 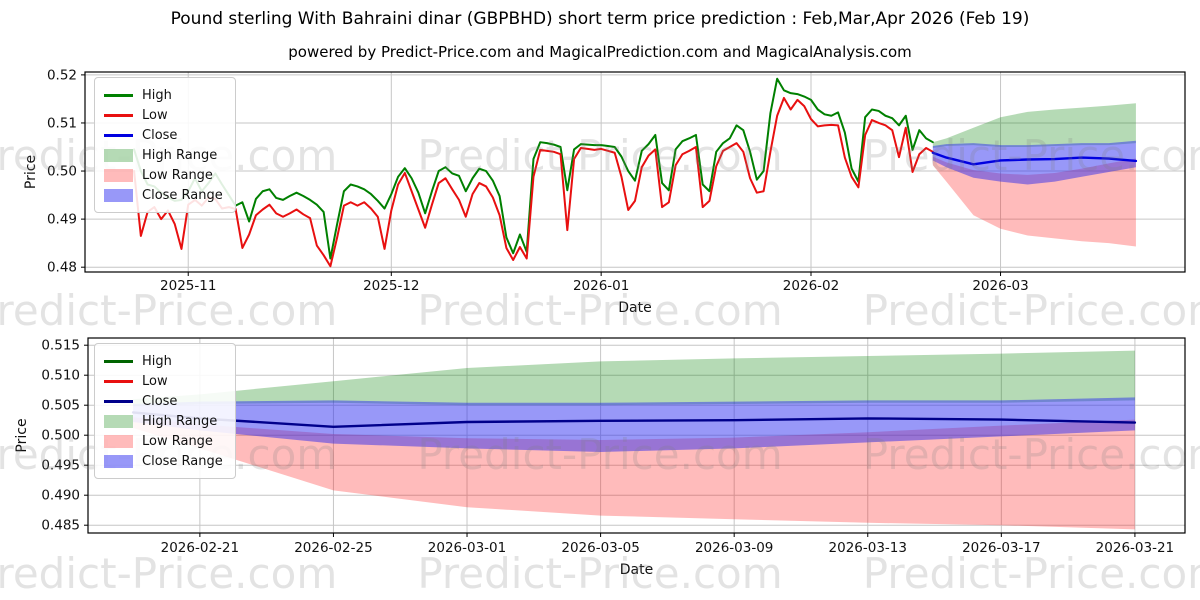 What do you see at coordinates (1001, 548) in the screenshot?
I see `svg-text: 2026-03-17` at bounding box center [1001, 548].